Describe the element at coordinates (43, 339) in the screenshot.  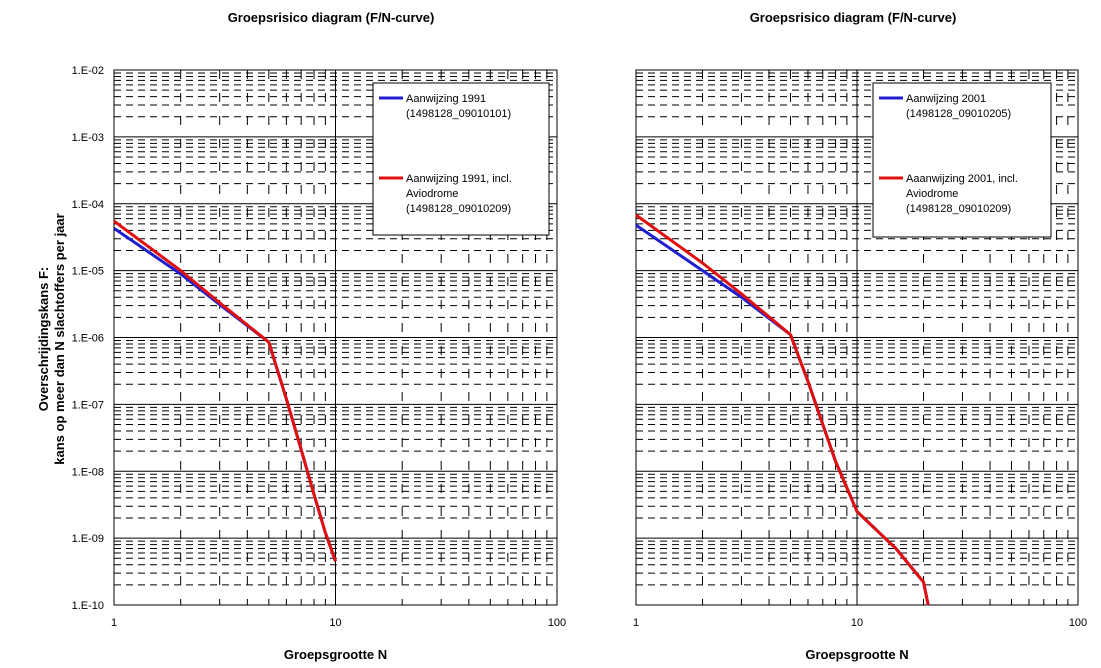
I see `y-axis-label-line1: Overschrijdingskans F:` at that location.